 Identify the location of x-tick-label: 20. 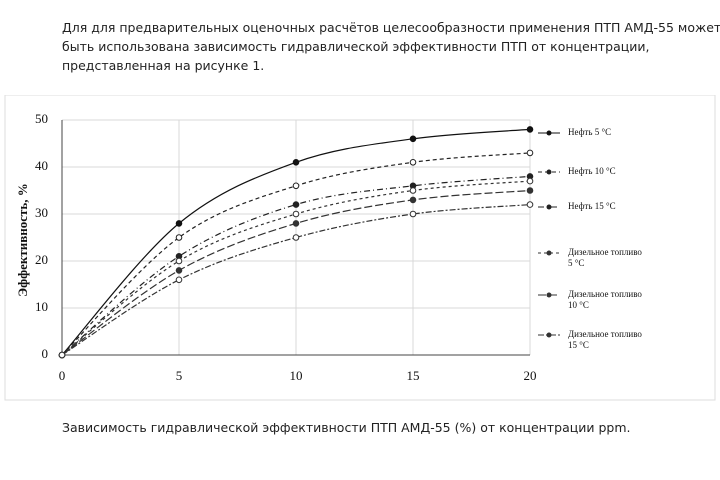
(530, 375).